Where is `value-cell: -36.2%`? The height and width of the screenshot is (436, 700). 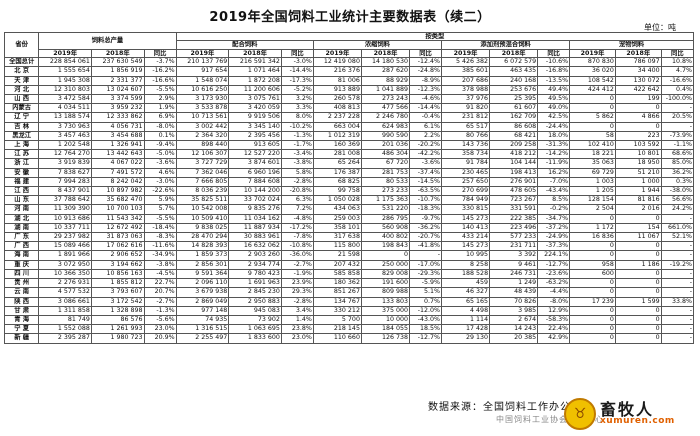 value-cell: -36.2% is located at coordinates (425, 228).